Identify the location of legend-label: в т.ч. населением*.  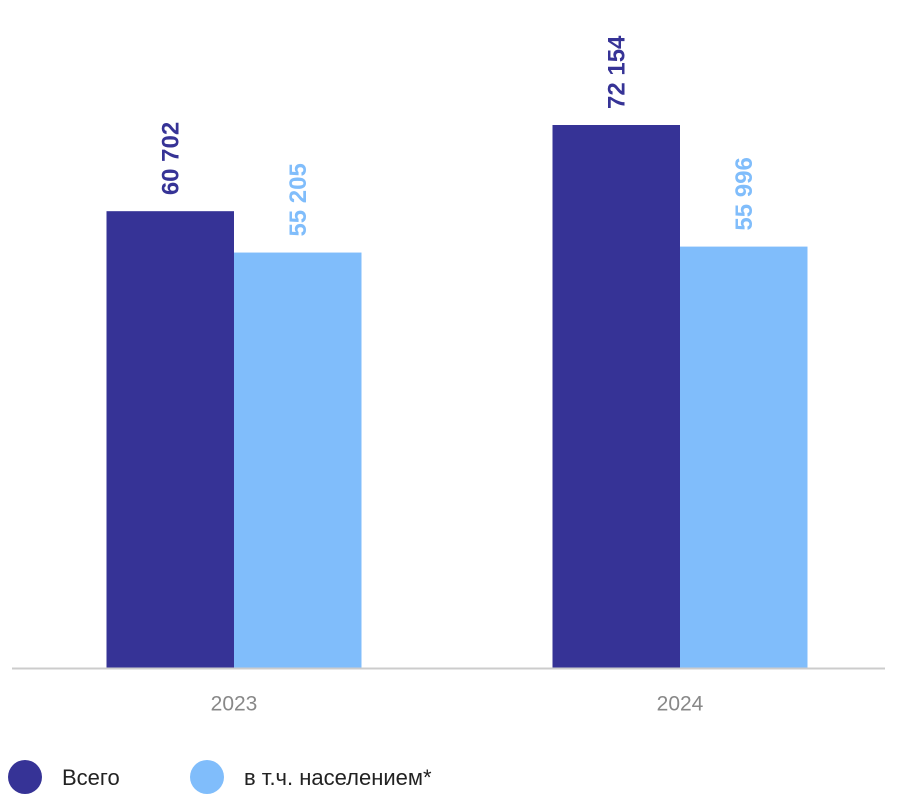
(338, 777).